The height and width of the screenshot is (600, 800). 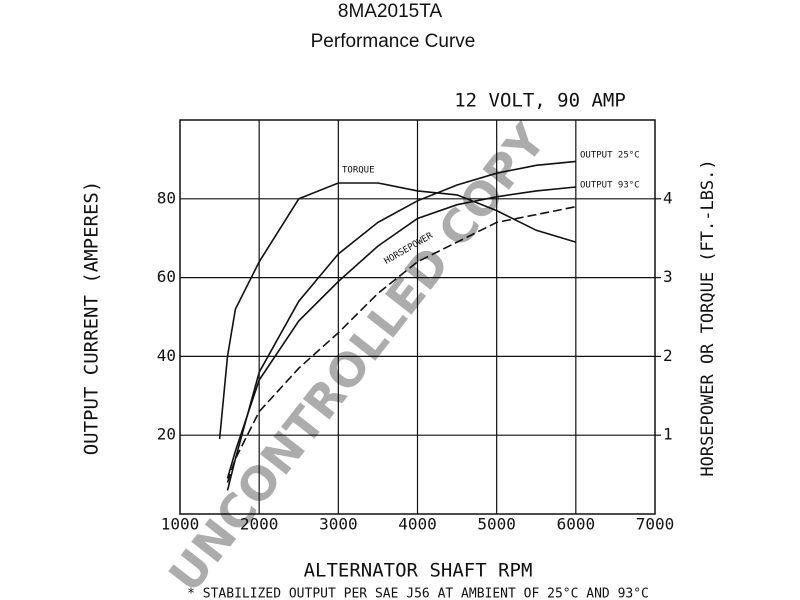 I want to click on annotation: 12 VOLT, 90 AMP, so click(x=540, y=101).